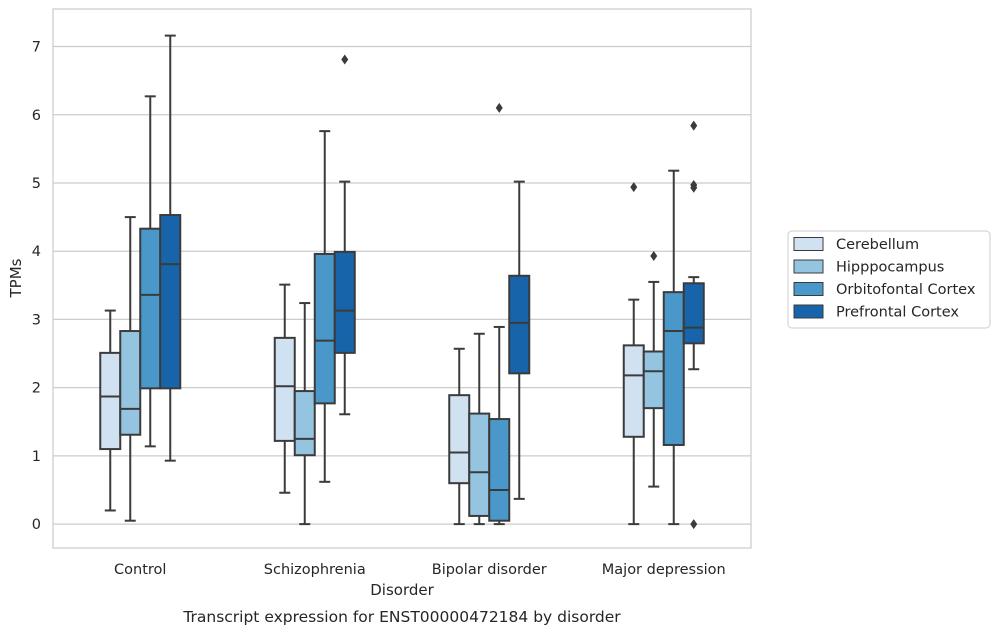  I want to click on y-axis-label: TPMs, so click(16, 278).